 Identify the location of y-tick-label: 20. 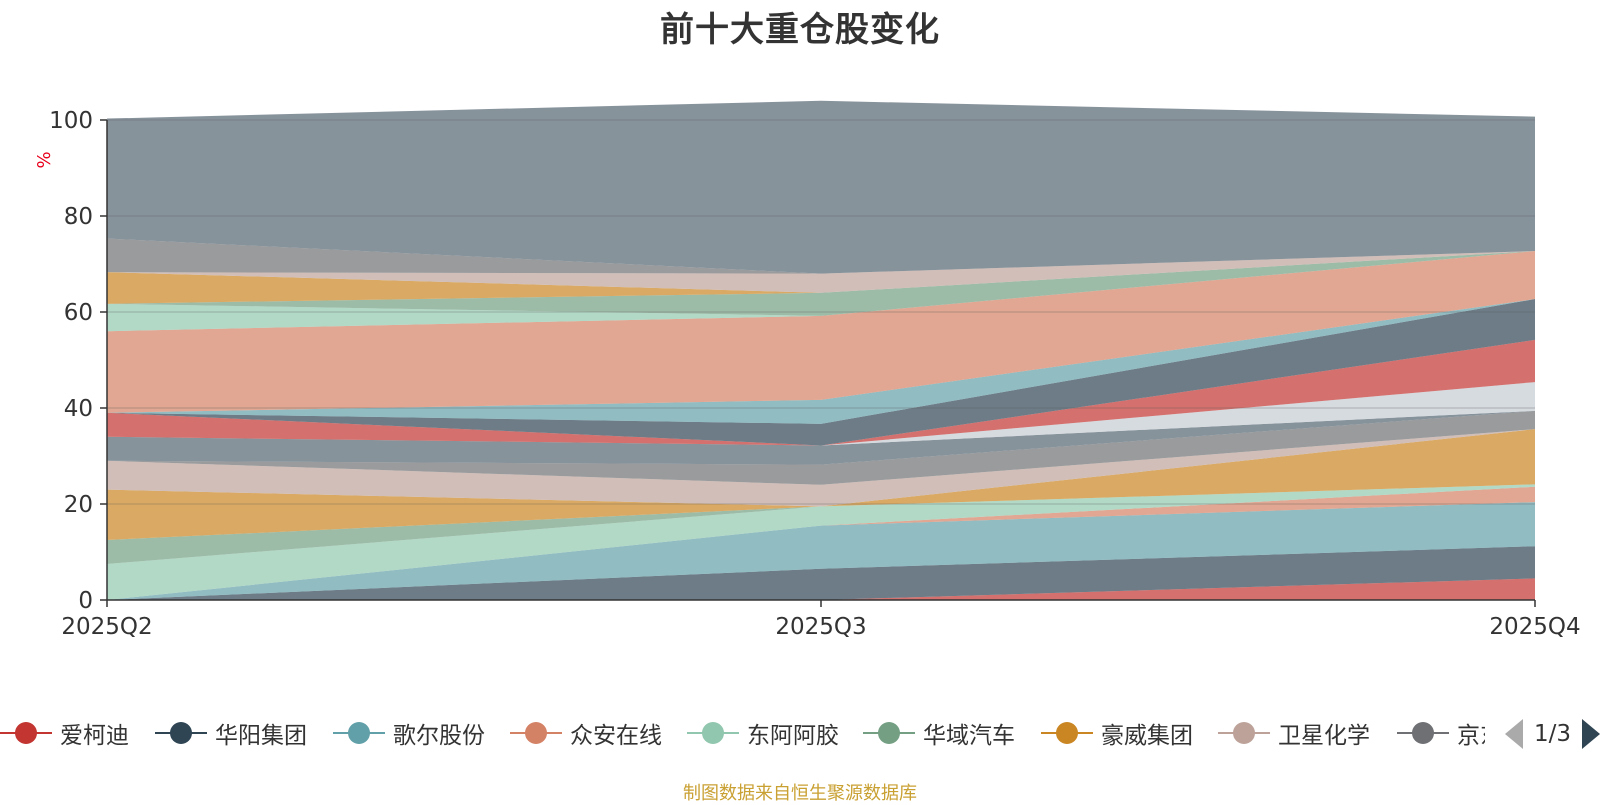
(78, 505).